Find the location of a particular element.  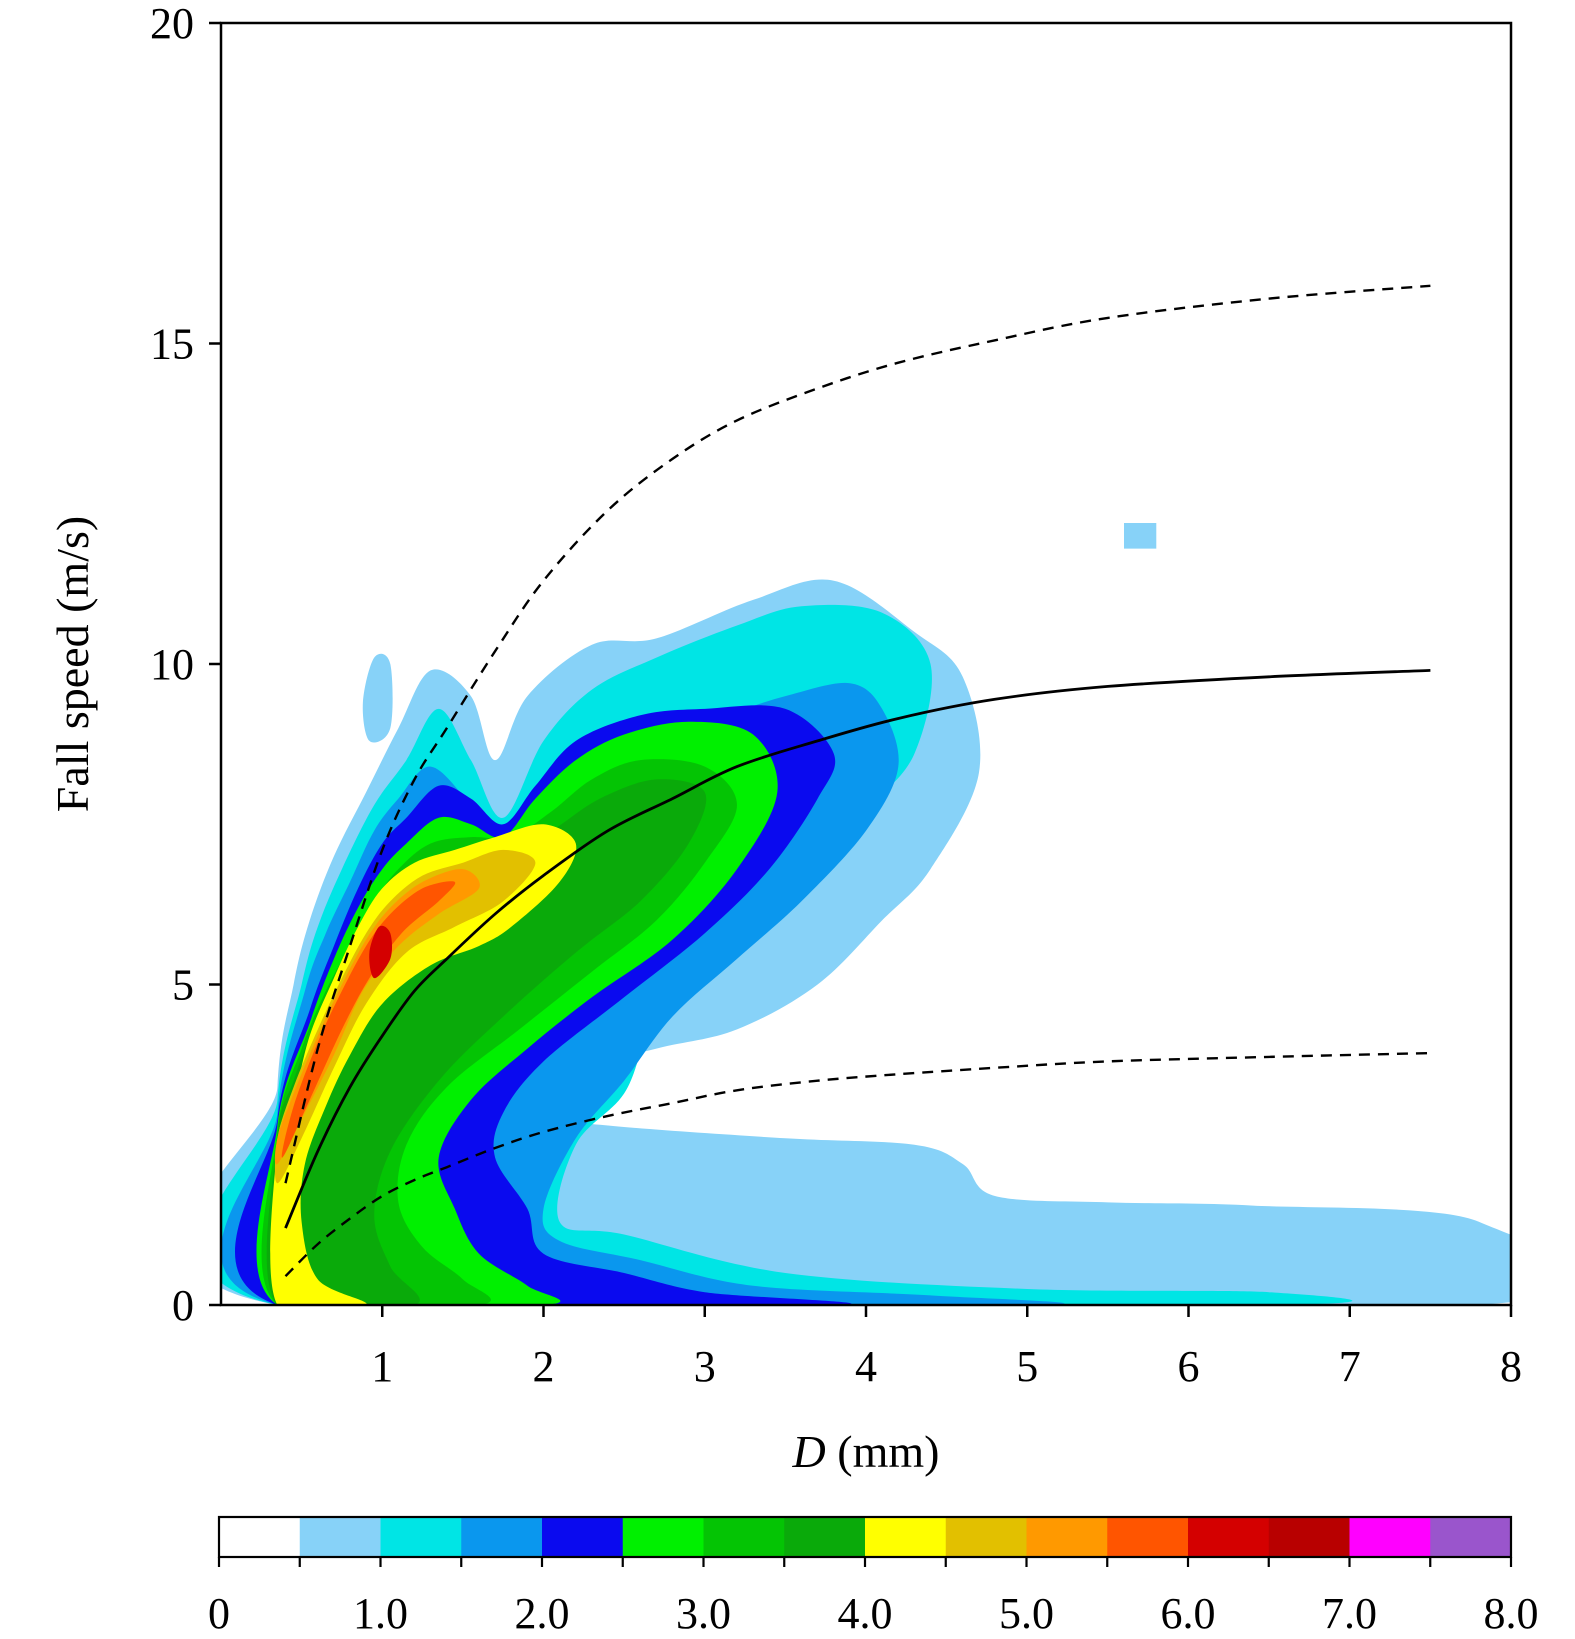

colorbar-label: 0 is located at coordinates (219, 1613).